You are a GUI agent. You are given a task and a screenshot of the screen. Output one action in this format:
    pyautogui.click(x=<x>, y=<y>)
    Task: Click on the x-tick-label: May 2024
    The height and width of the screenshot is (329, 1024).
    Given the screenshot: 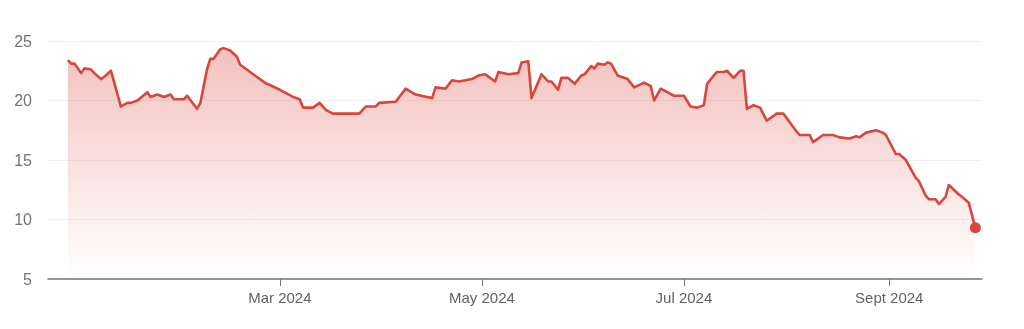 What is the action you would take?
    pyautogui.click(x=481, y=297)
    